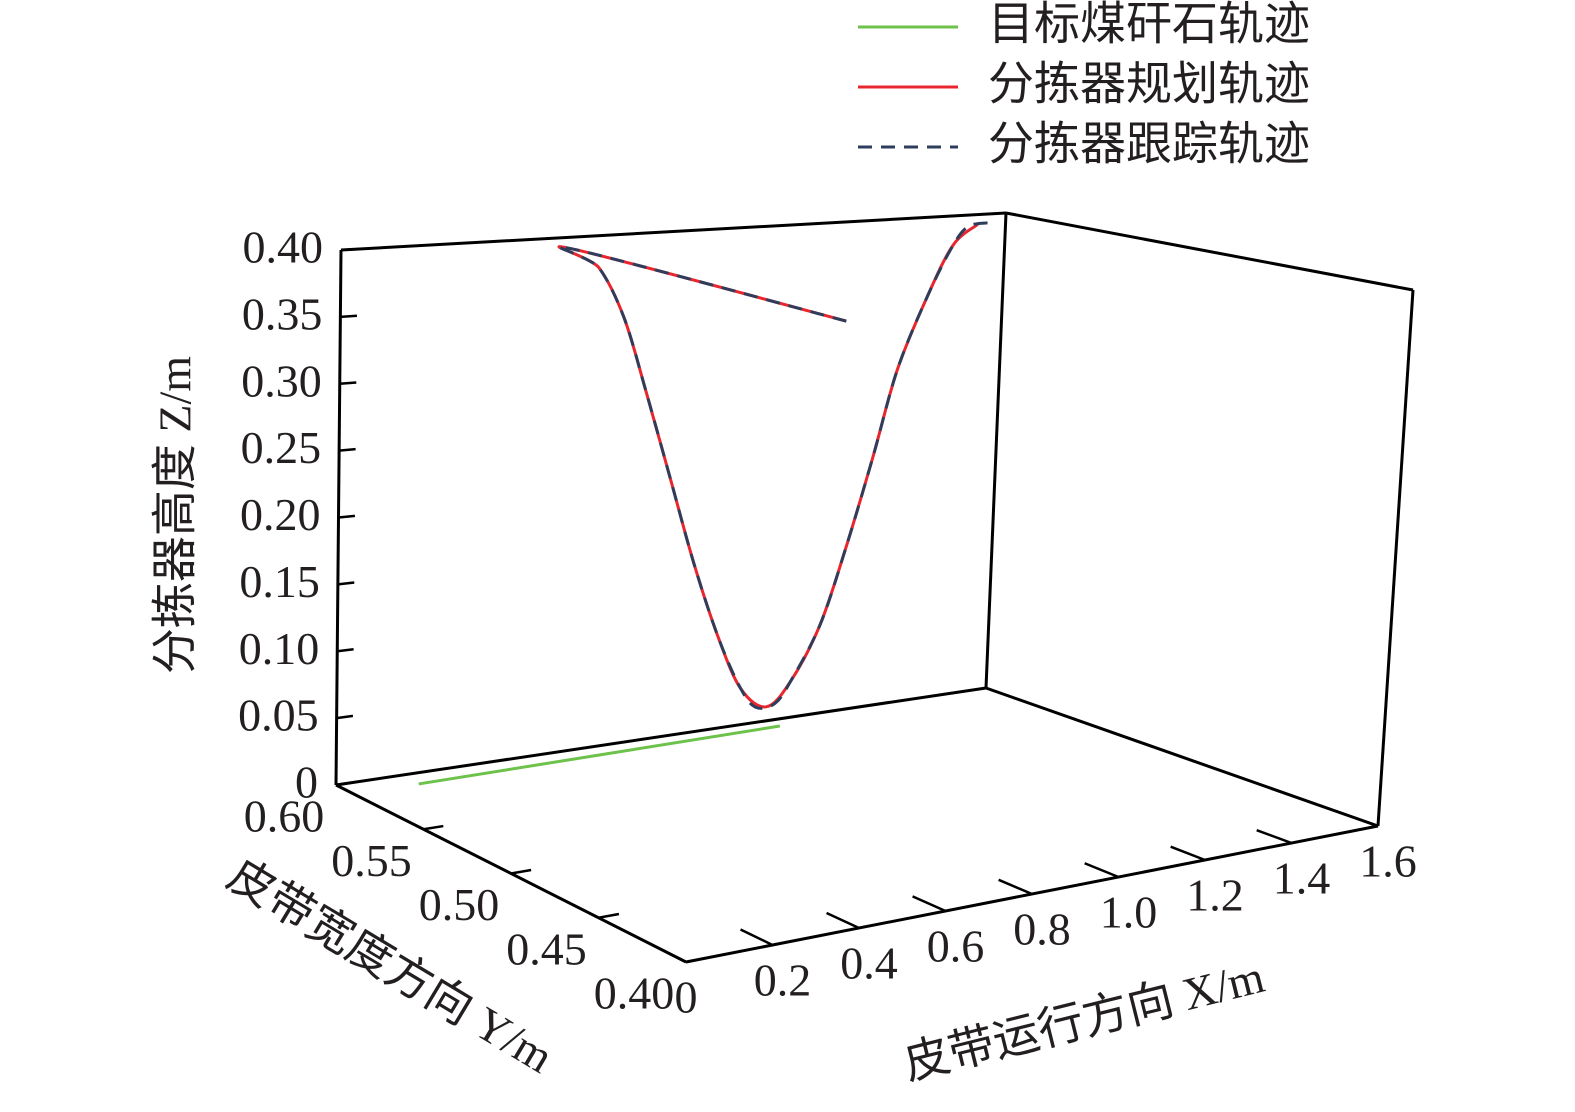  Describe the element at coordinates (1302, 878) in the screenshot. I see `x-tick-label: 1.4` at that location.